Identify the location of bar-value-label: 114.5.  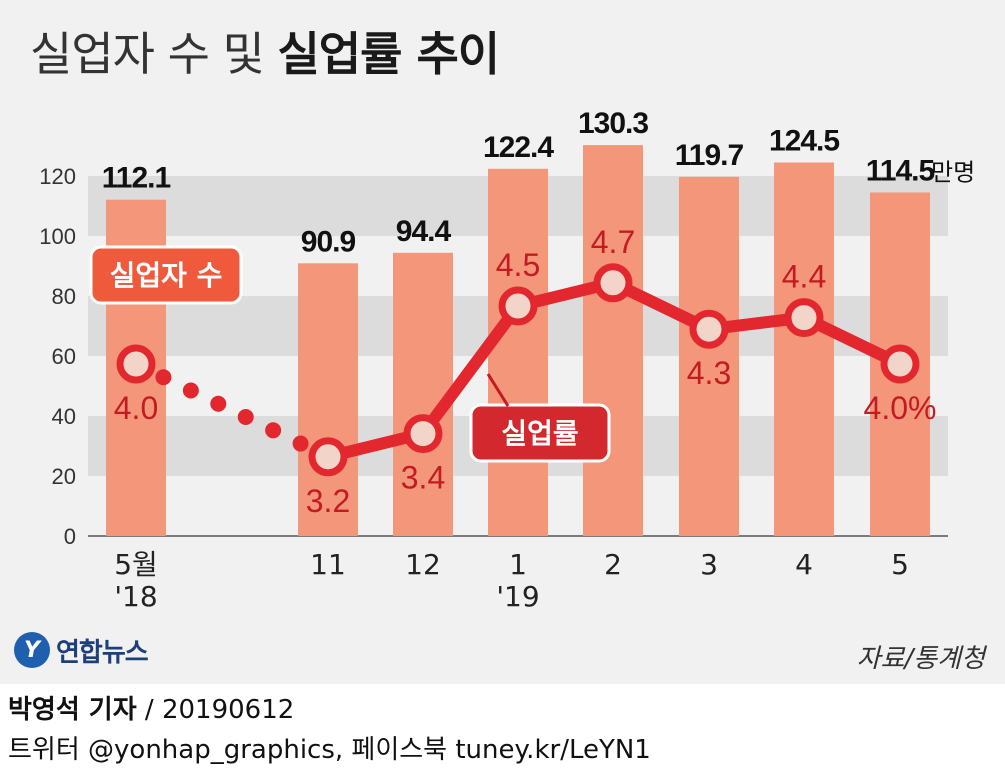
(900, 171).